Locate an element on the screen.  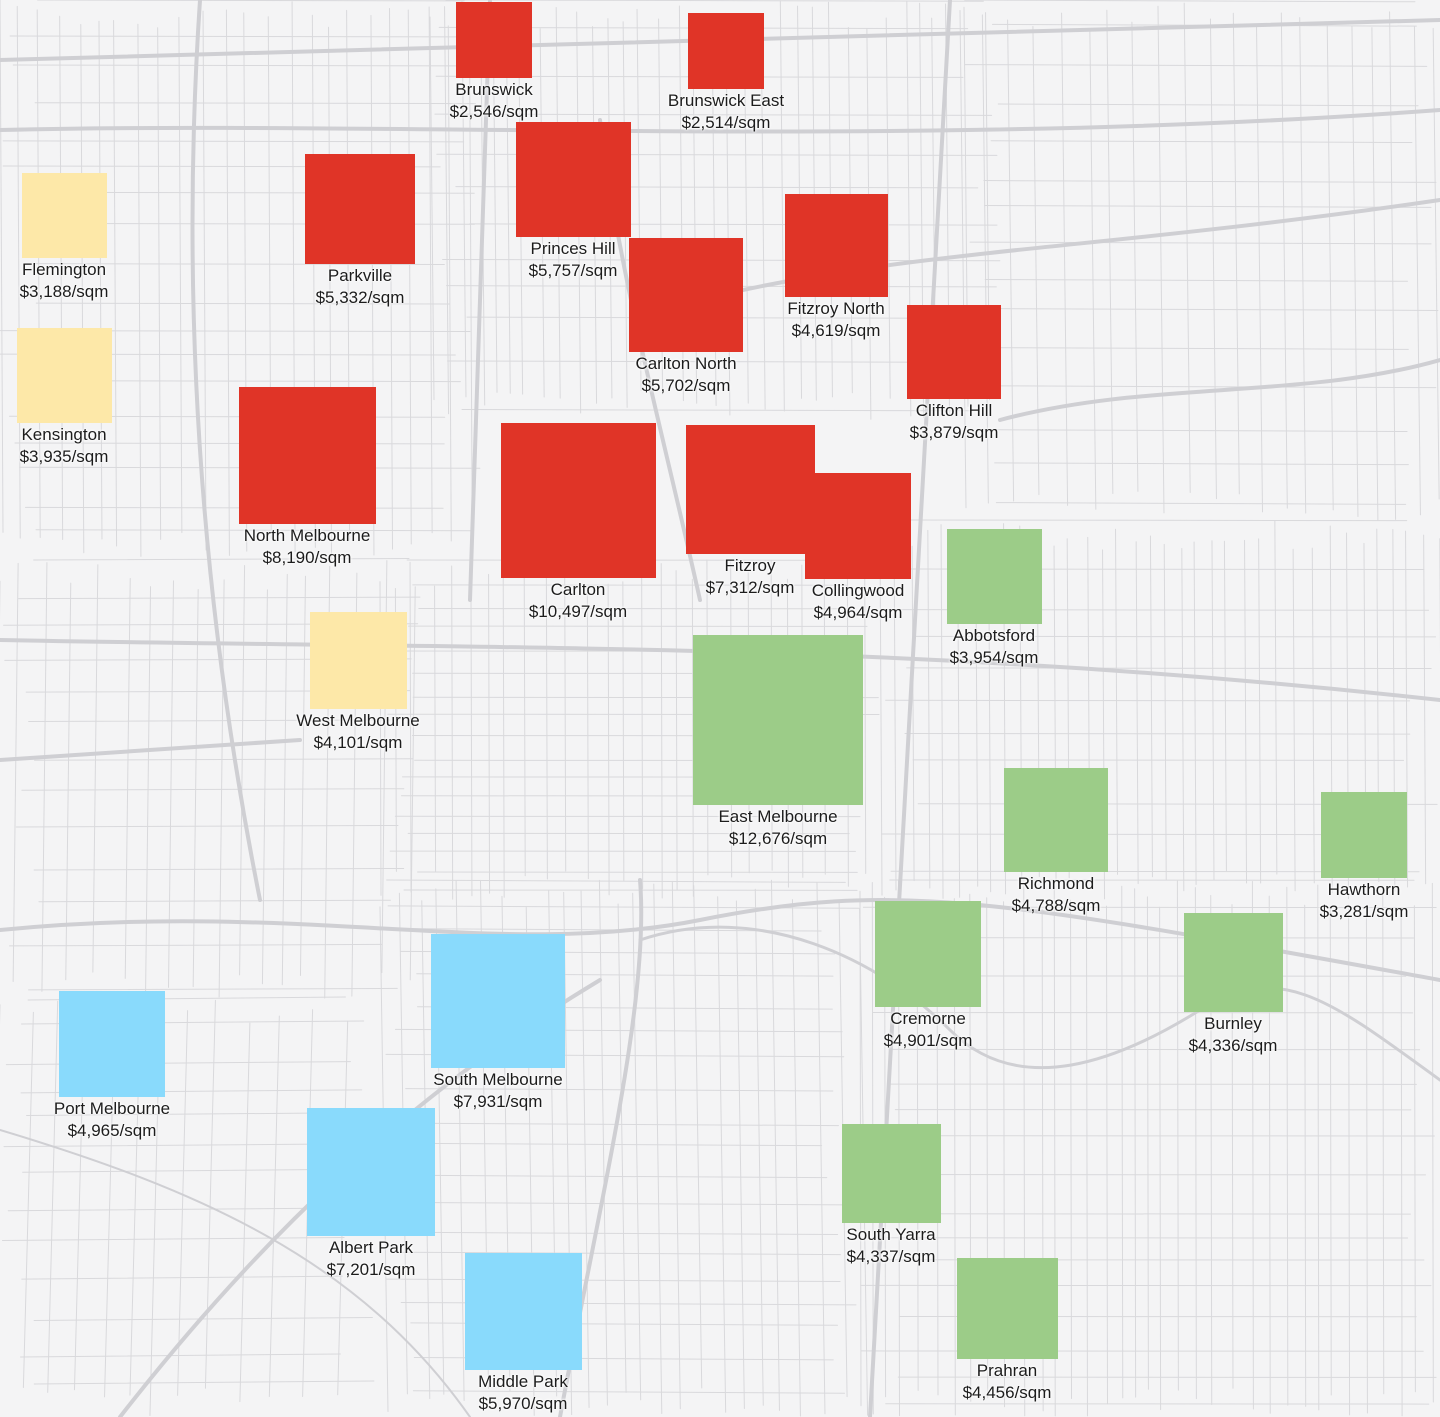
suburb-label: Princes Hill $5,757/sqm is located at coordinates (573, 260).